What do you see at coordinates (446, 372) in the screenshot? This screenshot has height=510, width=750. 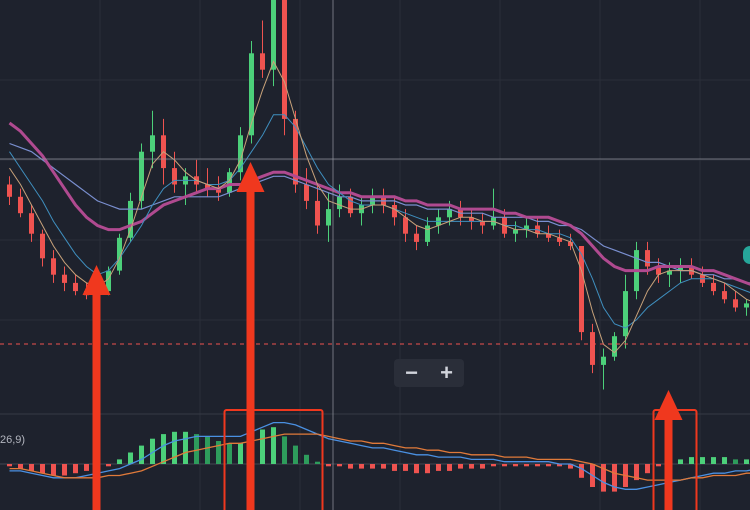 I see `zoom-in-button: +` at bounding box center [446, 372].